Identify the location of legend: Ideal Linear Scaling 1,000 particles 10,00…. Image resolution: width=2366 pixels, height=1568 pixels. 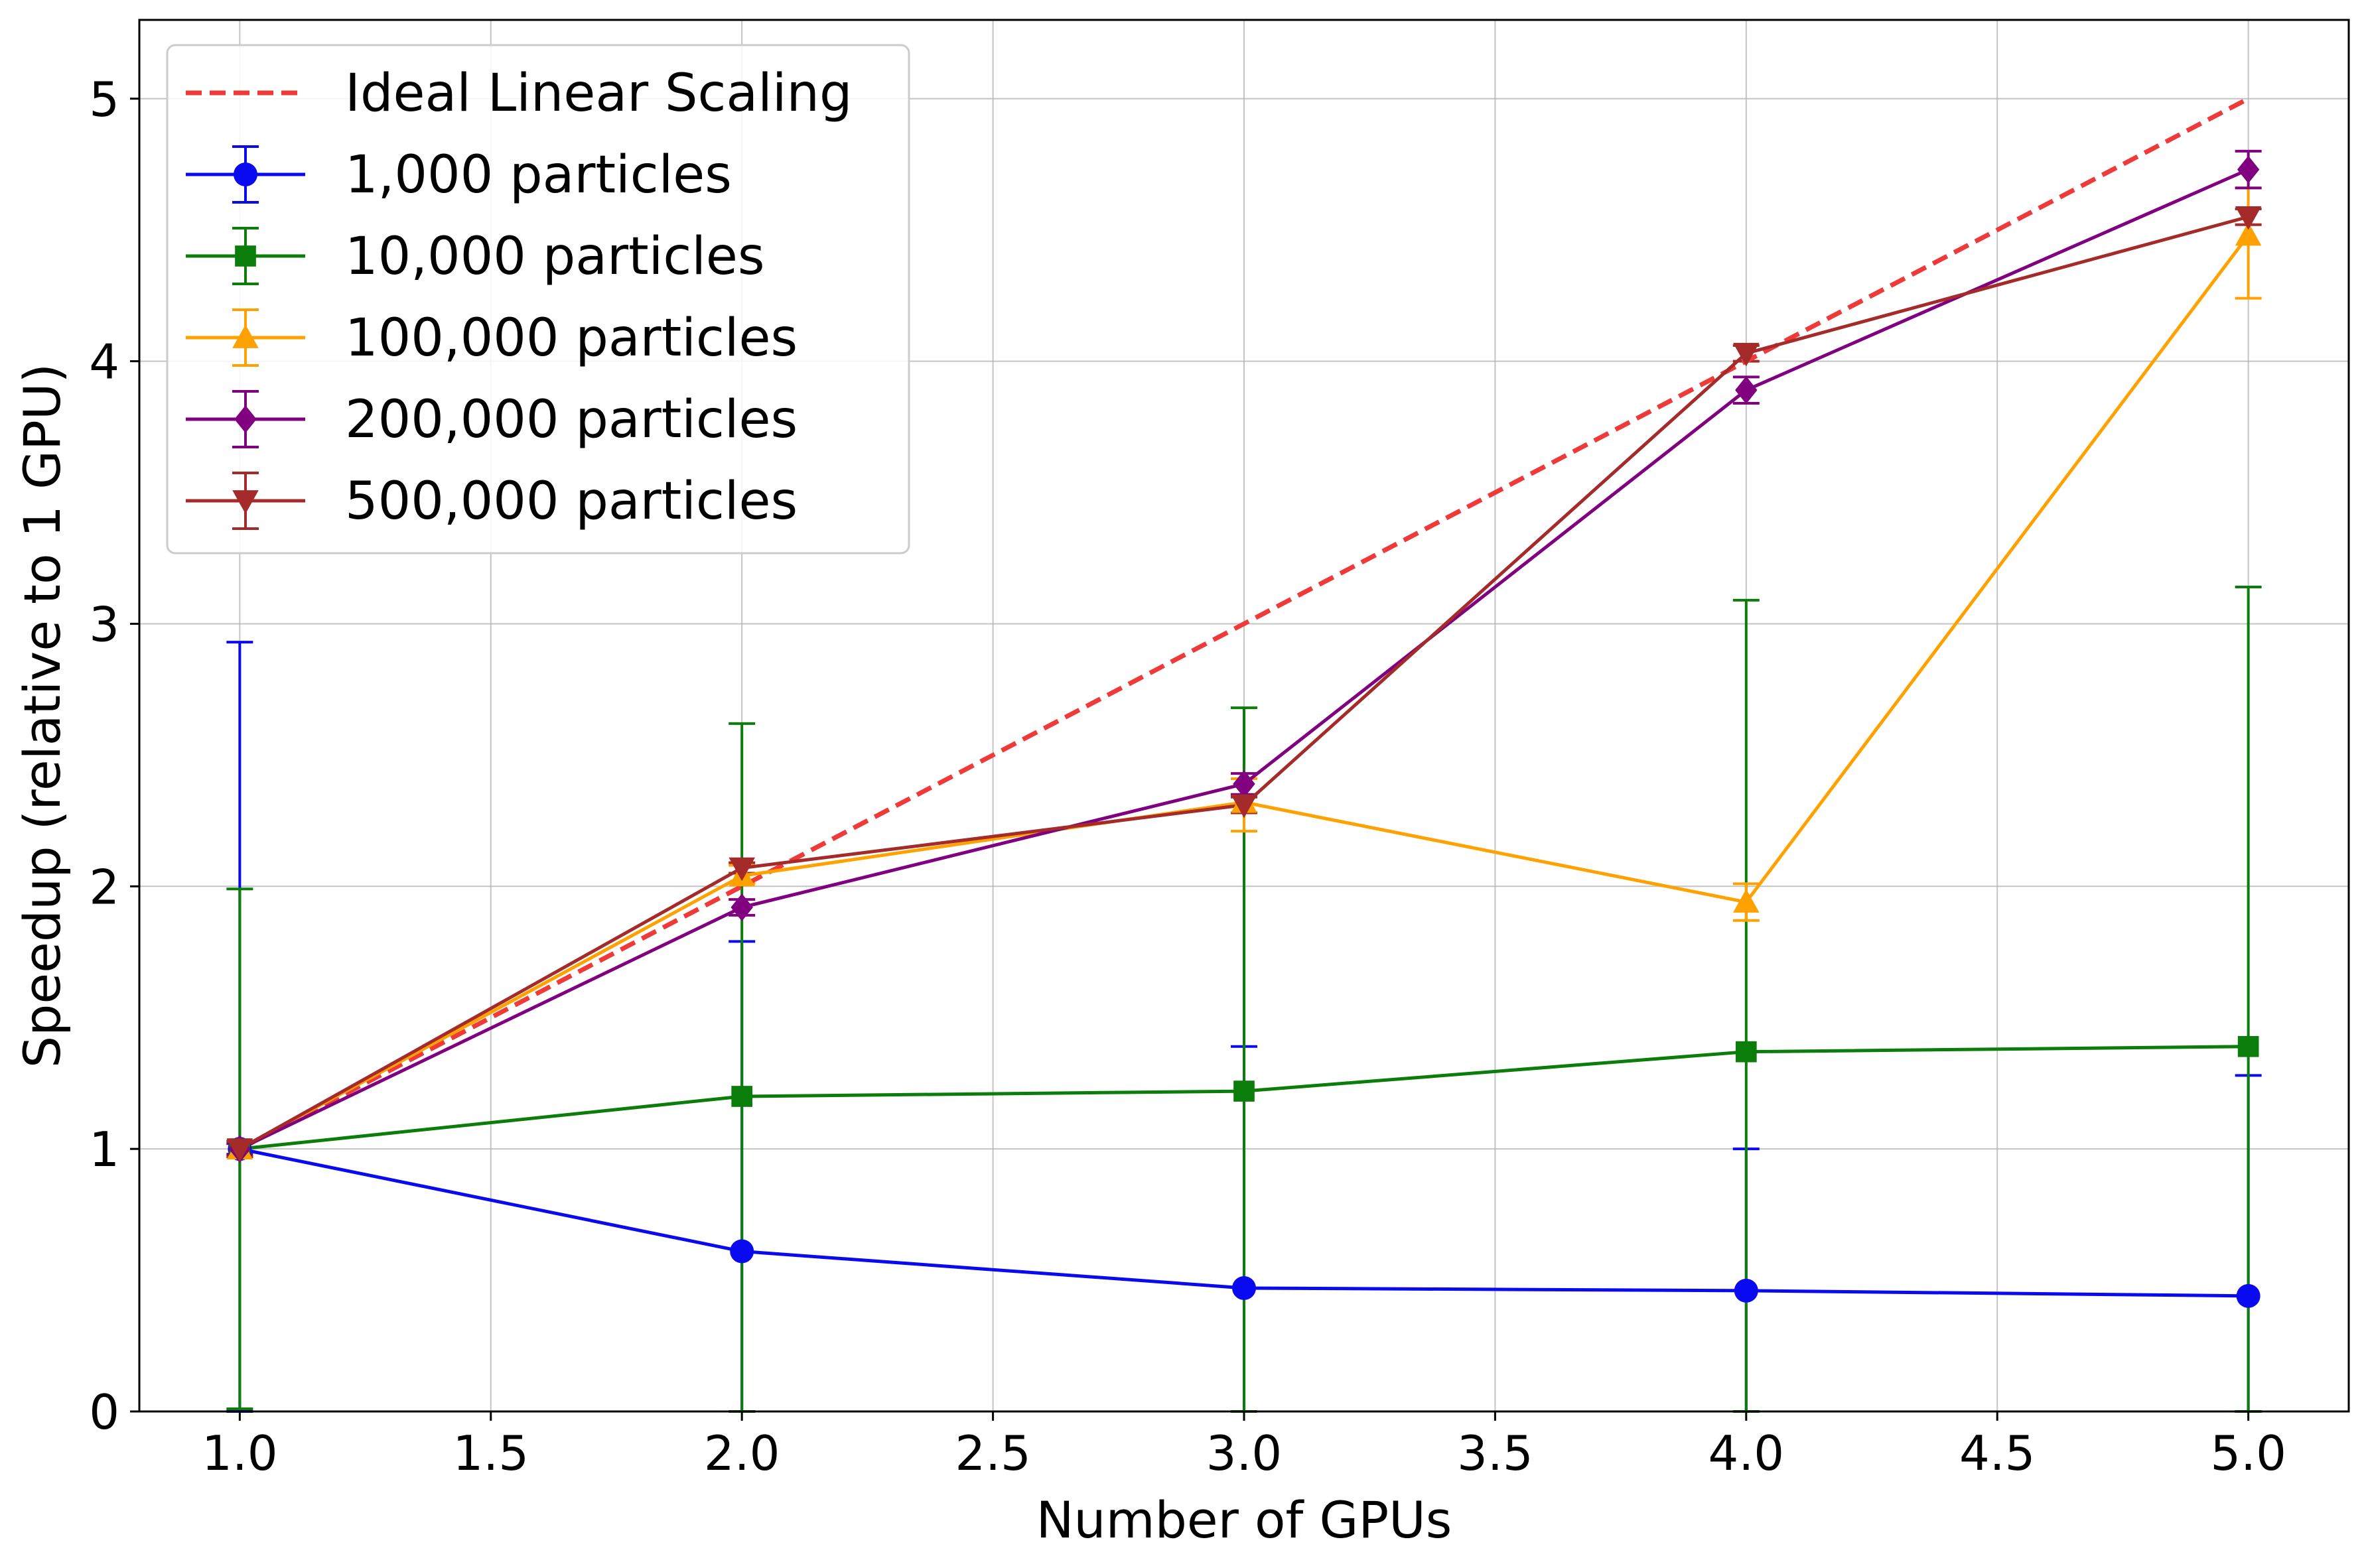
(538, 299).